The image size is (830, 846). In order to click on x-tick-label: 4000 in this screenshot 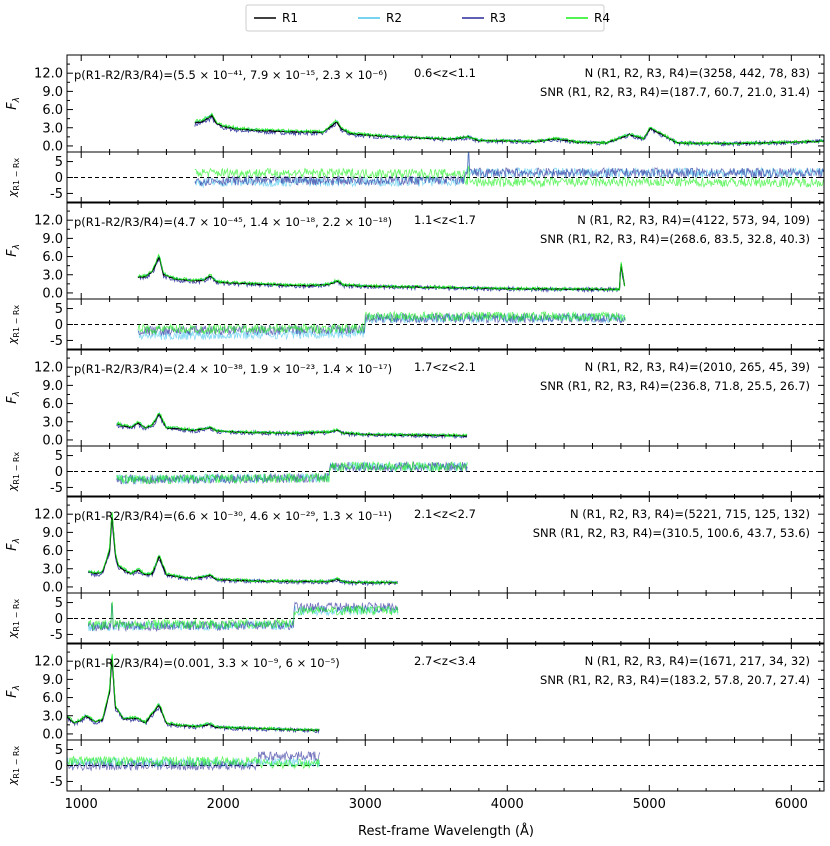, I will do `click(507, 804)`.